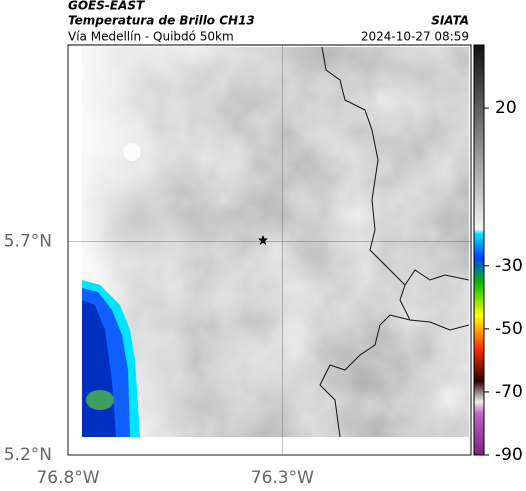 This screenshot has width=526, height=491. Describe the element at coordinates (161, 21) in the screenshot. I see `title: Temperatura de Brillo CH13` at that location.